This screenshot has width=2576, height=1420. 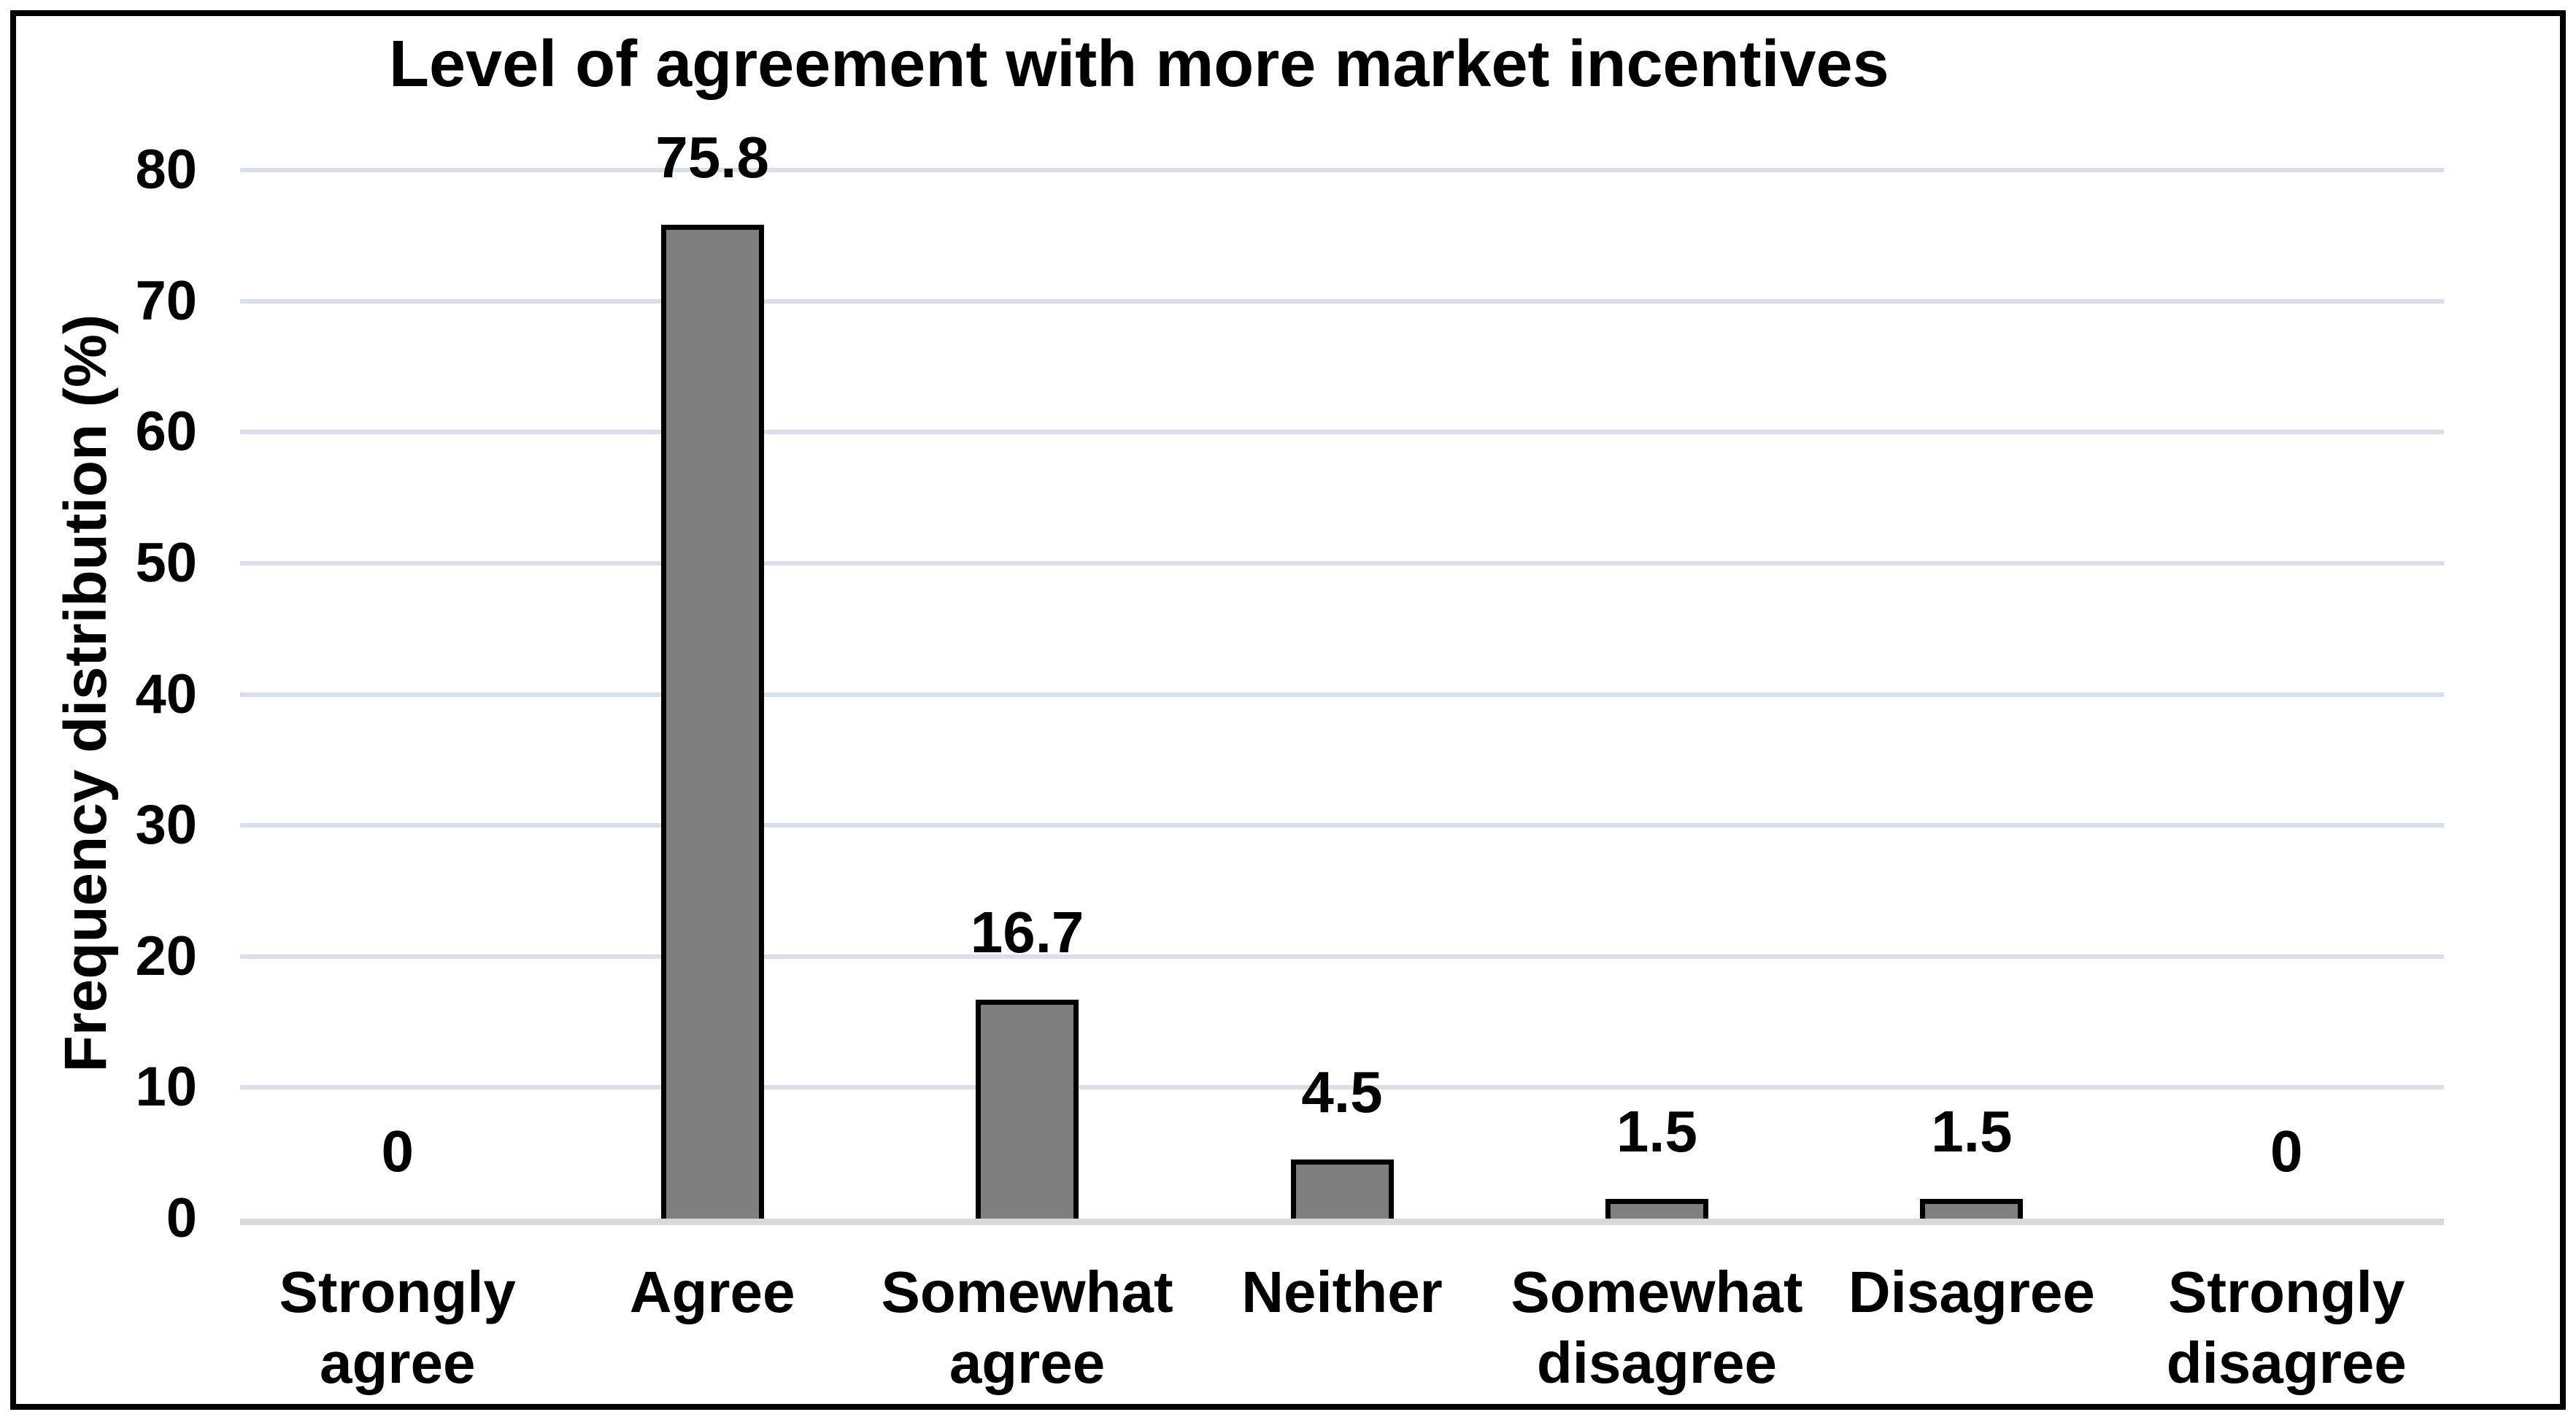 I want to click on y-tick-label-0: 0, so click(x=181, y=1218).